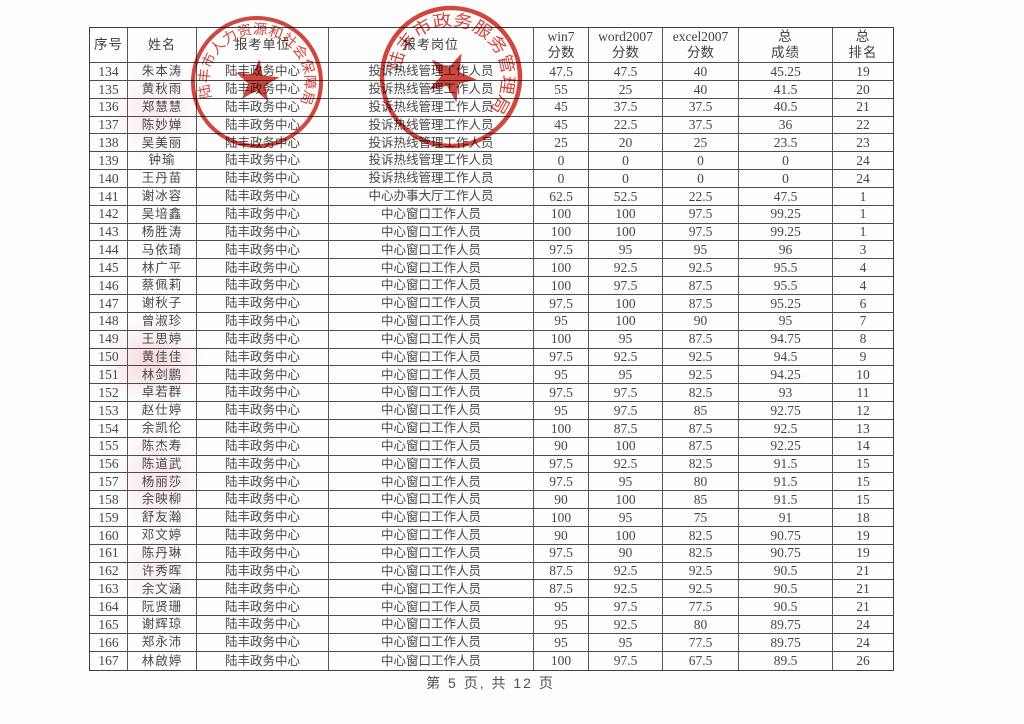 This screenshot has height=724, width=1024. What do you see at coordinates (162, 535) in the screenshot?
I see `table-cell: 邓文婷` at bounding box center [162, 535].